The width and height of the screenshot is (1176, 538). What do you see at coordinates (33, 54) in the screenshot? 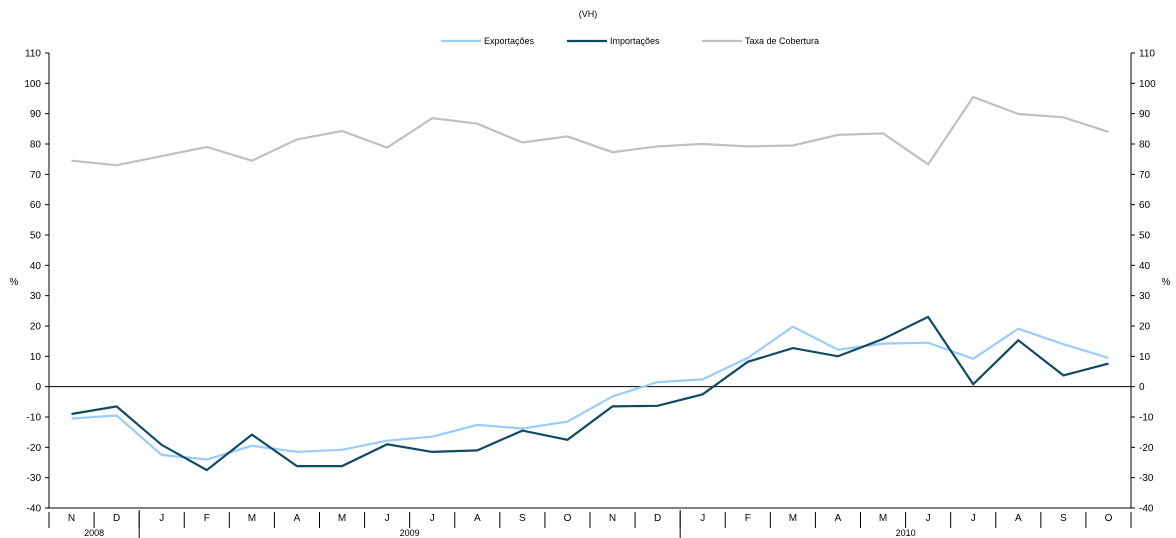
I see `y-tick-label-left: 110` at bounding box center [33, 54].